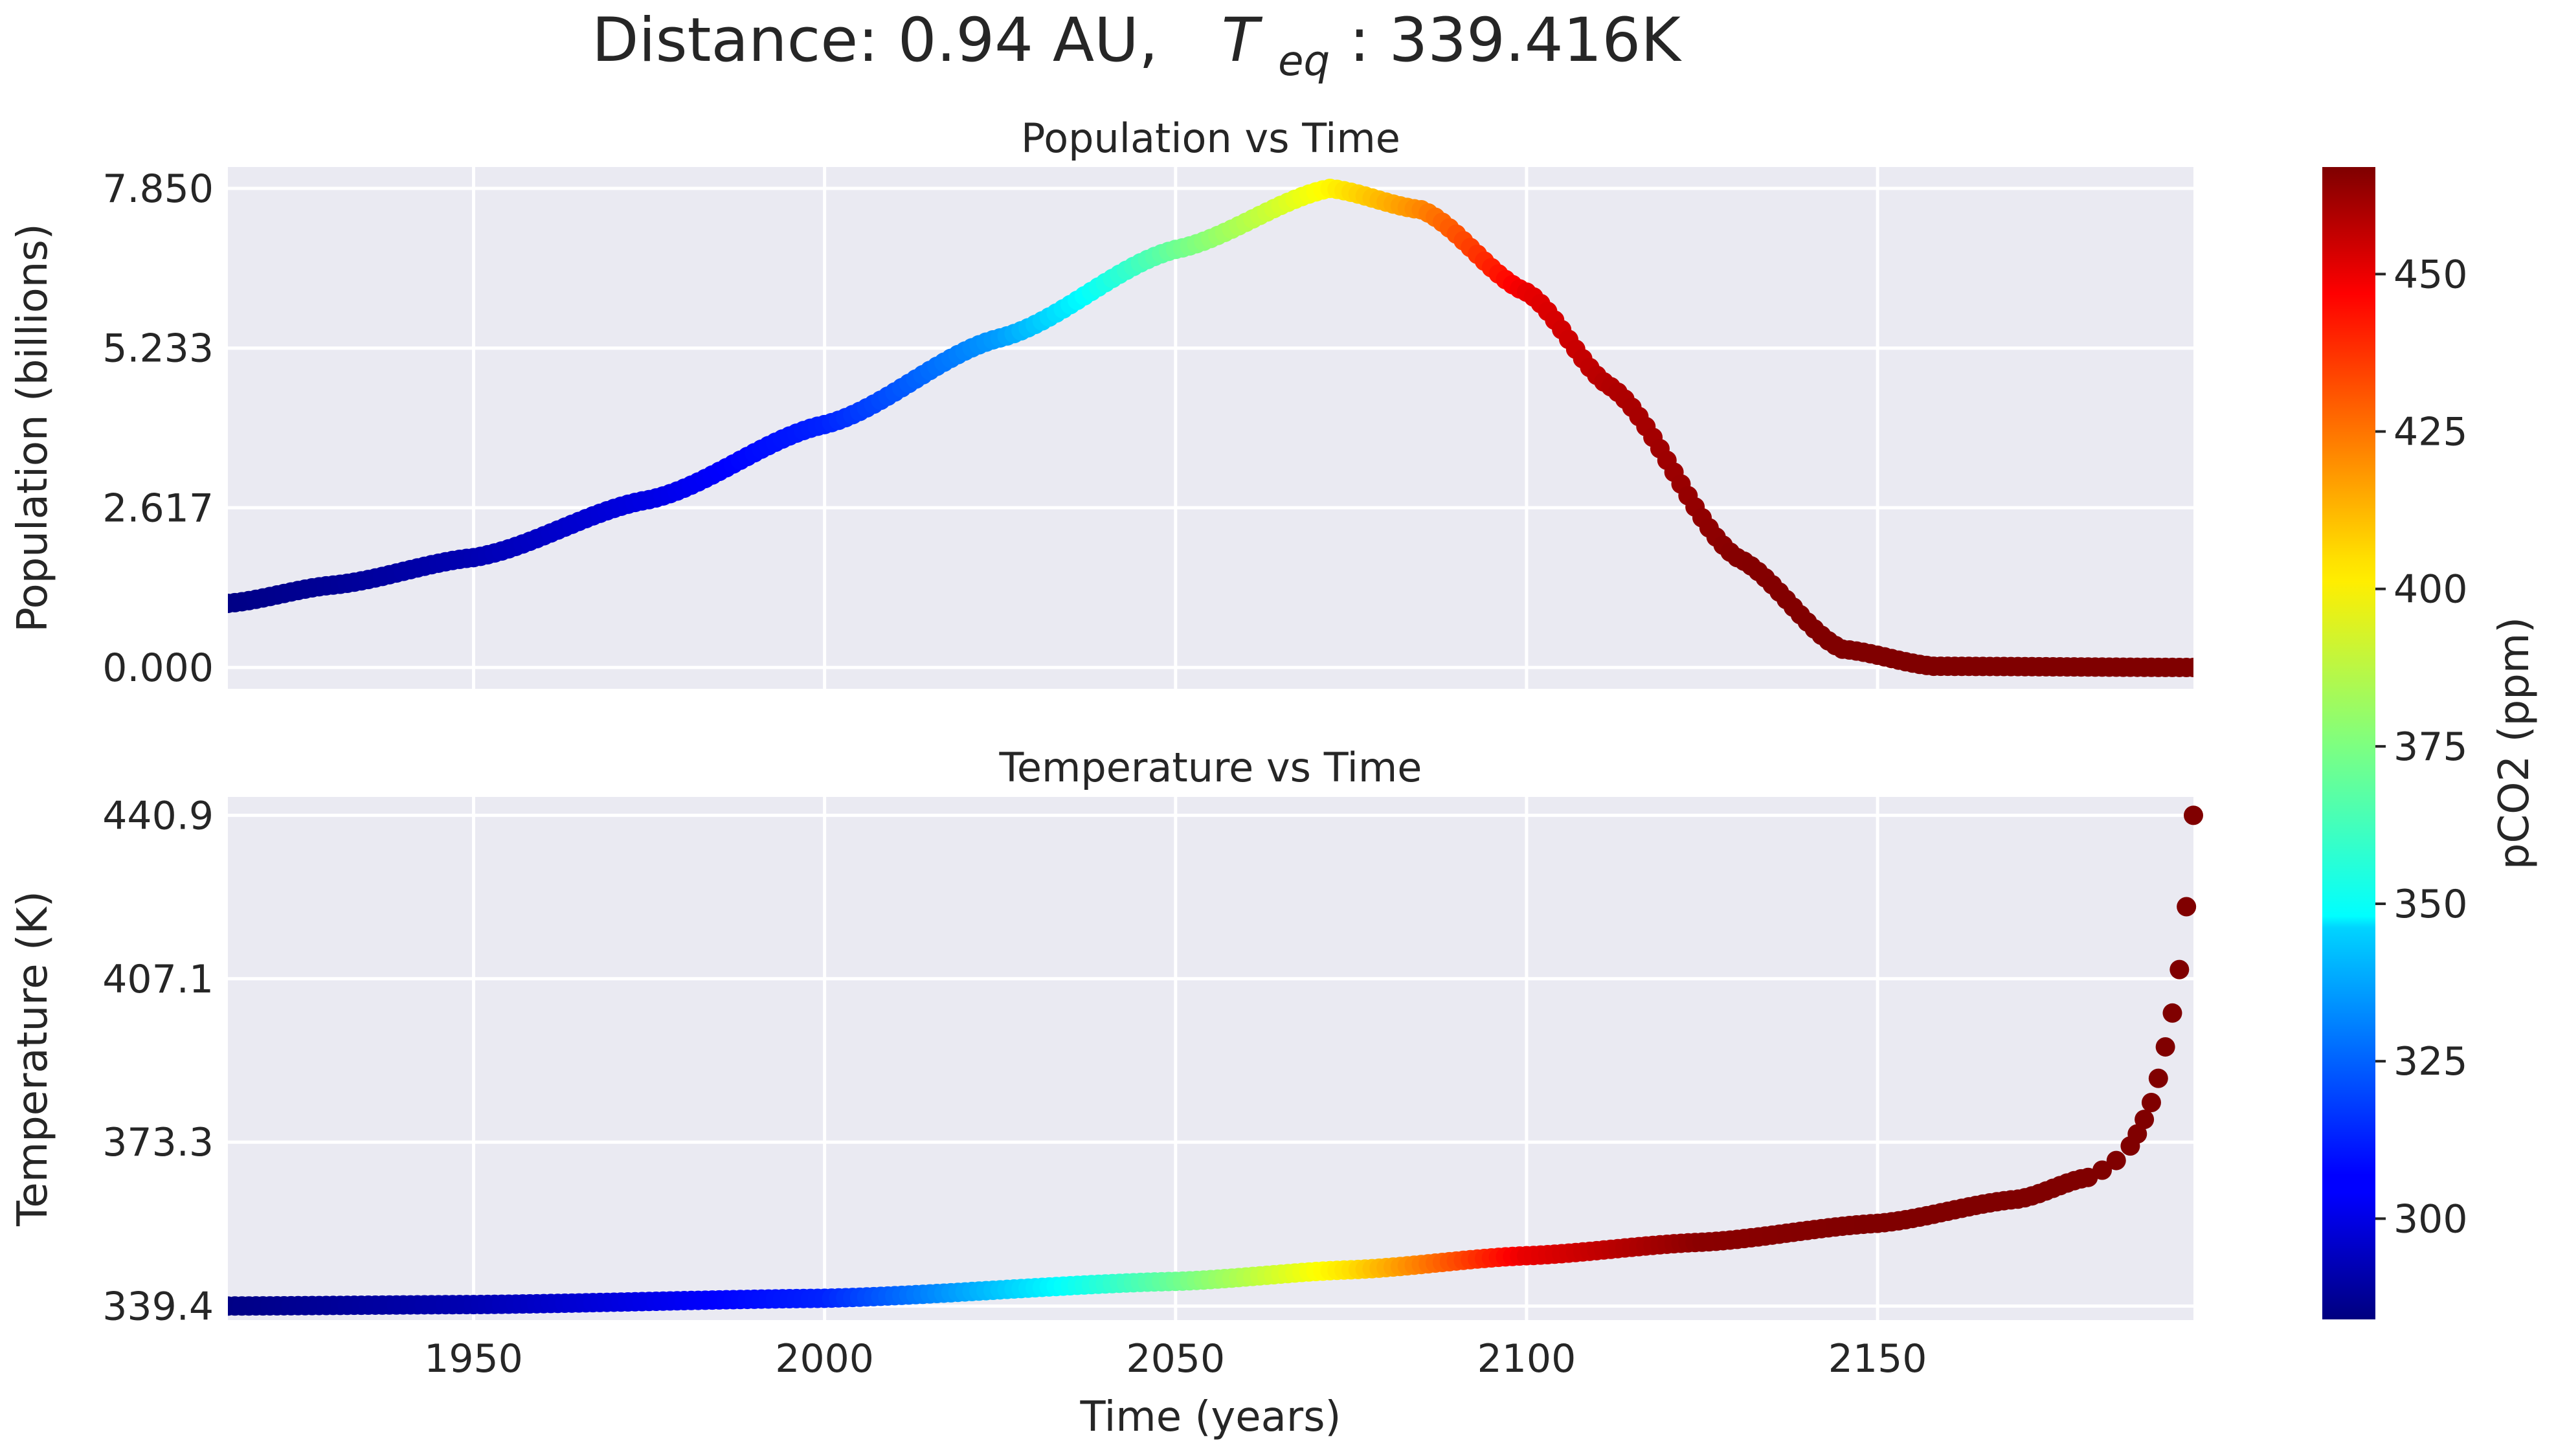 Image resolution: width=2556 pixels, height=1456 pixels. Describe the element at coordinates (2348, 743) in the screenshot. I see `colorbar-gradient` at that location.